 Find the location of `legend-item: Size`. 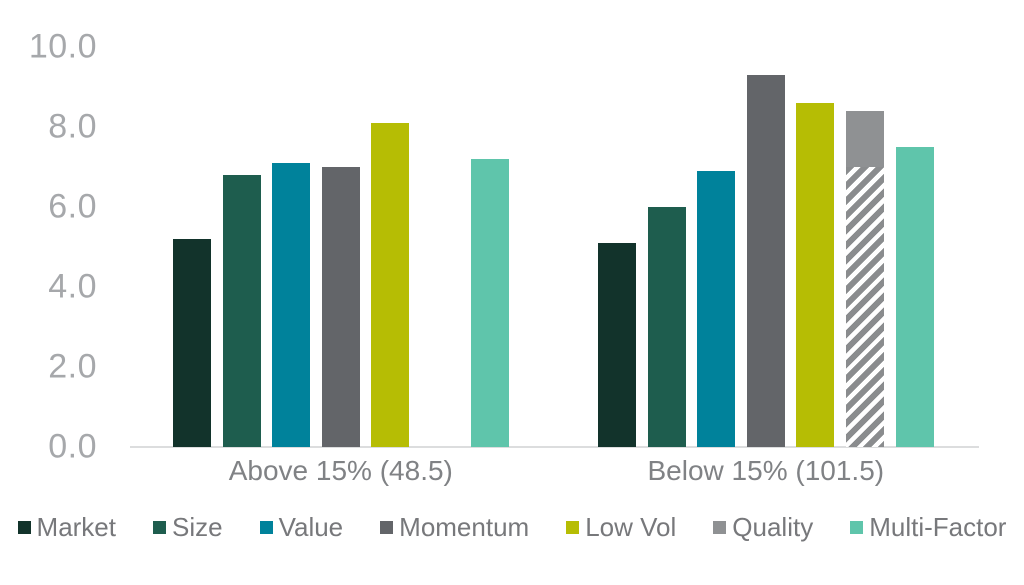

legend-item: Size is located at coordinates (188, 527).